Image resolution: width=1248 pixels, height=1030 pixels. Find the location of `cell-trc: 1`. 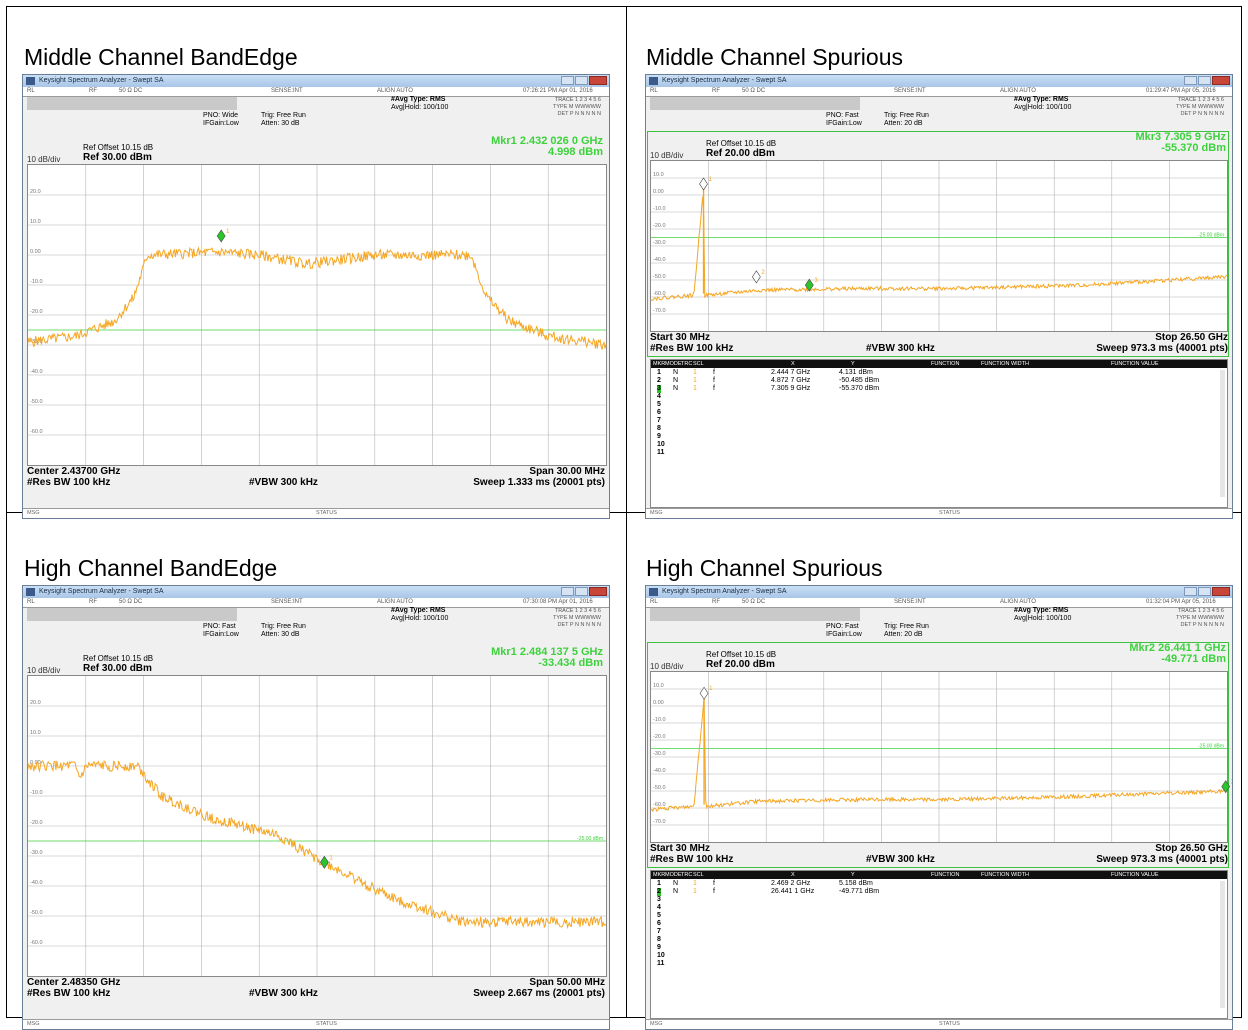

cell-trc: 1 is located at coordinates (695, 372).